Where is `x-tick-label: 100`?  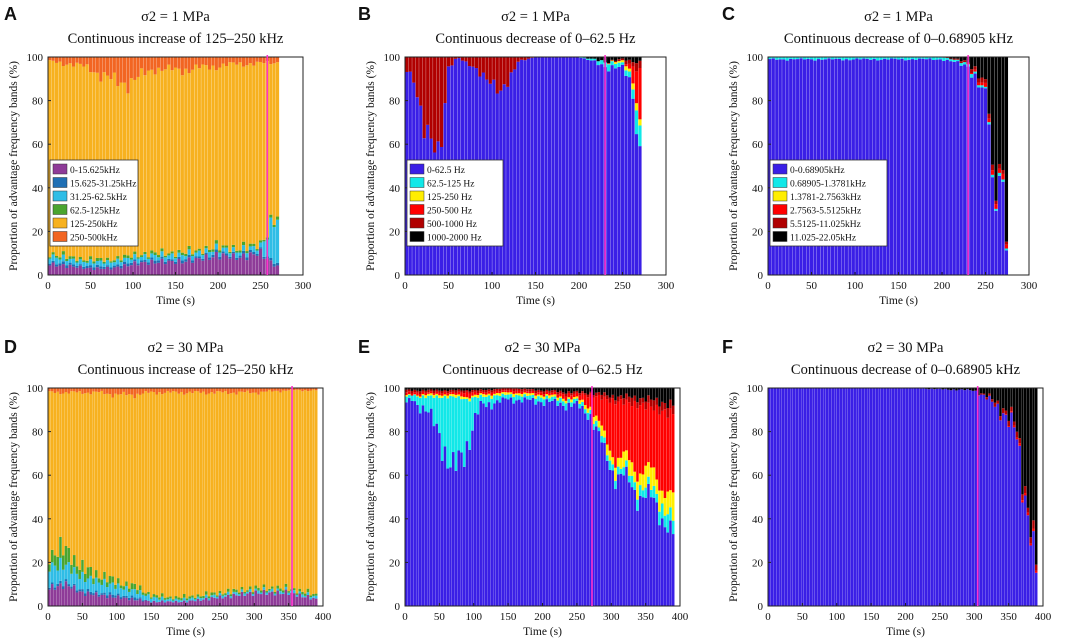 x-tick-label: 100 is located at coordinates (492, 286).